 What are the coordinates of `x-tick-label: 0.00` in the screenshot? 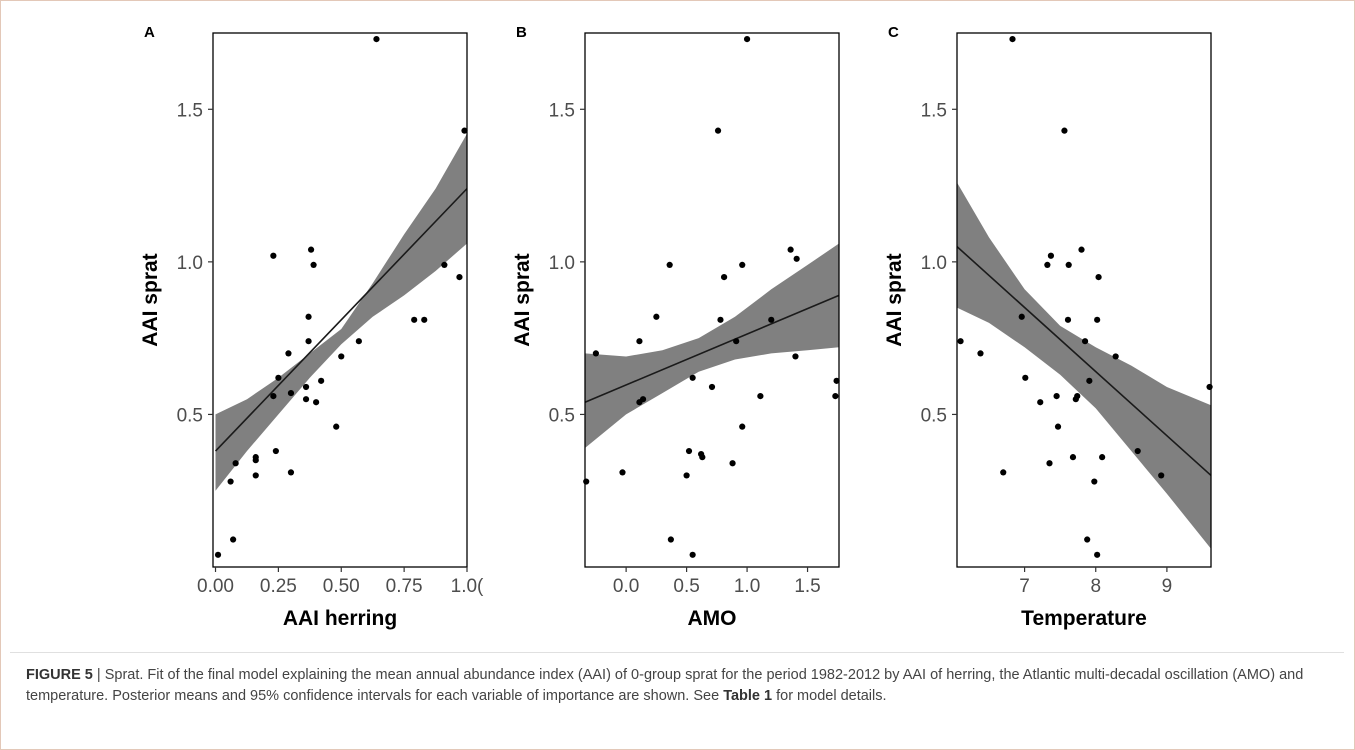 It's located at (215, 586).